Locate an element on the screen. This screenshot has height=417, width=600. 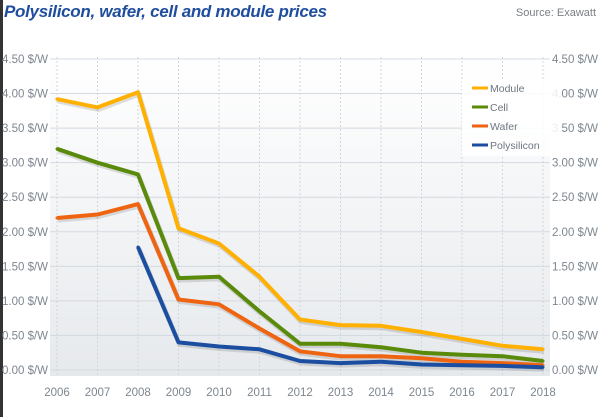
y-tick-label-right: 3.00 $/W is located at coordinates (575, 164).